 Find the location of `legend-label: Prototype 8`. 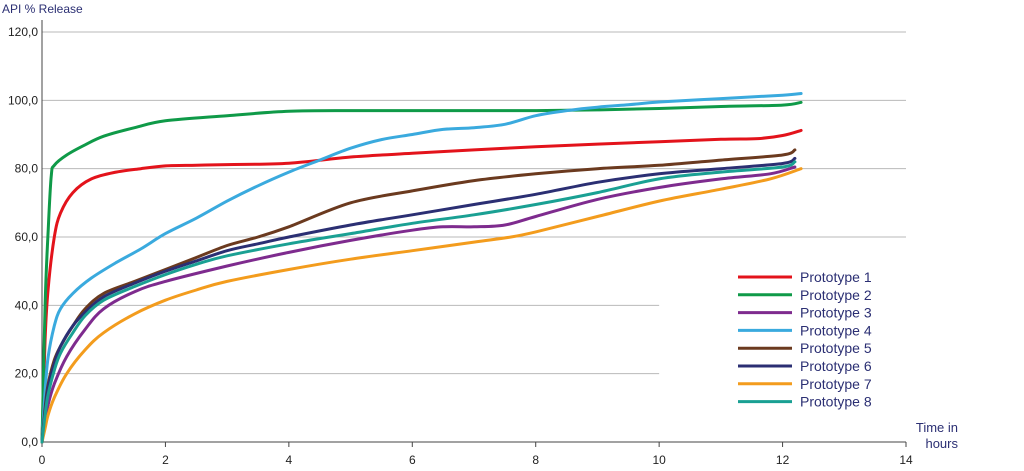

legend-label: Prototype 8 is located at coordinates (836, 402).